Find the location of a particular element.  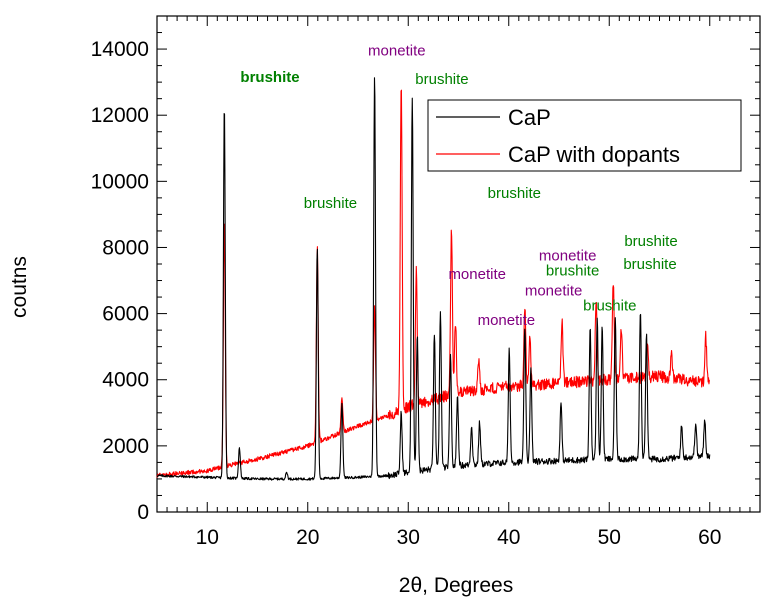

y-axis-title: coutns is located at coordinates (19, 287).